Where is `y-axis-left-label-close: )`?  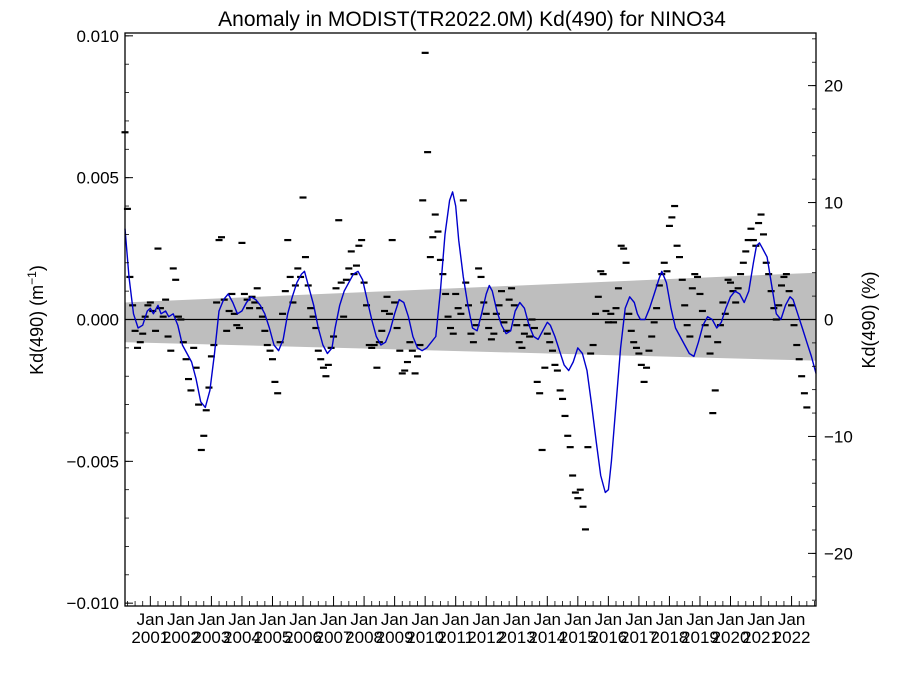 y-axis-left-label-close: ) is located at coordinates (37, 268).